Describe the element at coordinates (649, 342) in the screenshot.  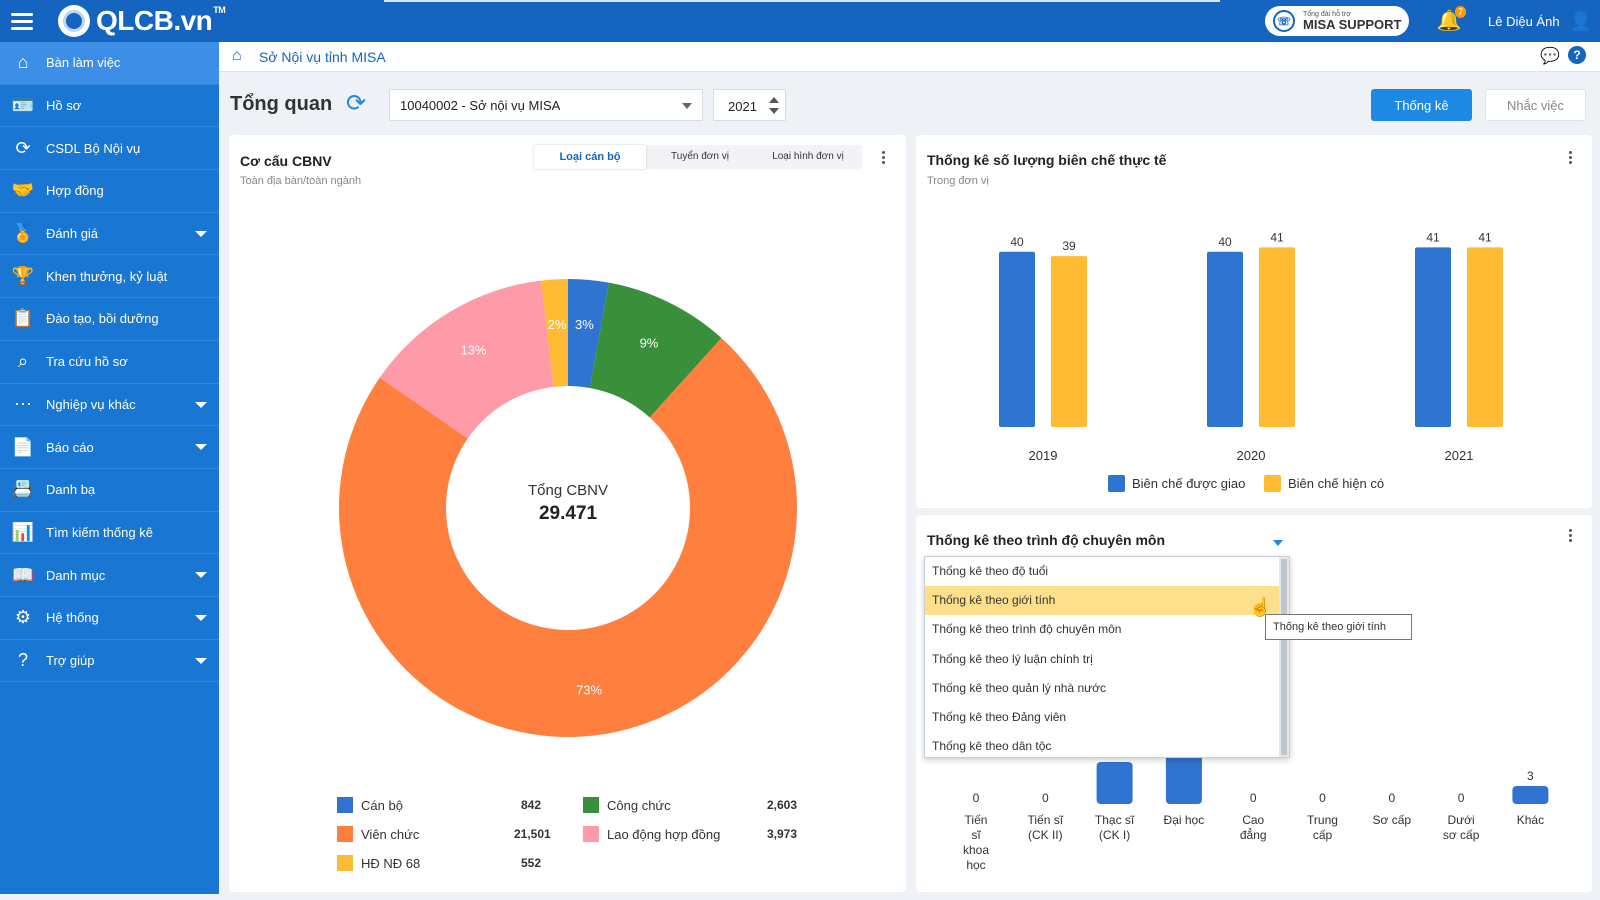
I see `donut-percent-label: 9%` at that location.